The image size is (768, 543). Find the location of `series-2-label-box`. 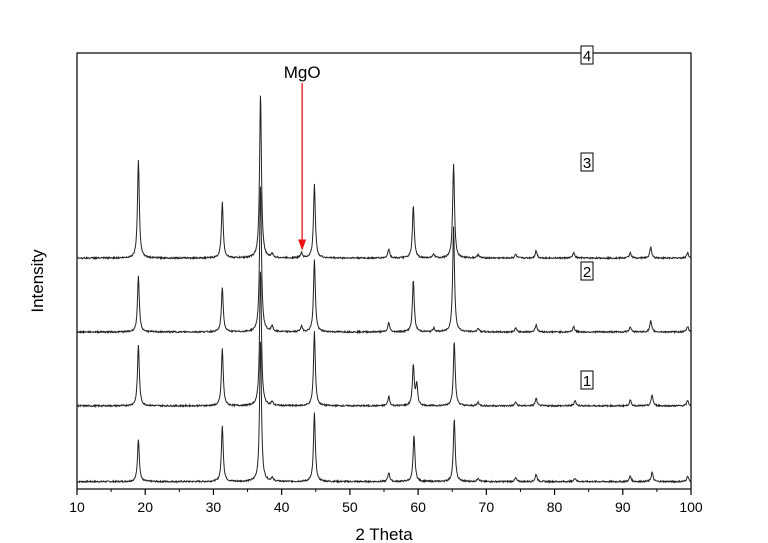

series-2-label-box is located at coordinates (587, 271).